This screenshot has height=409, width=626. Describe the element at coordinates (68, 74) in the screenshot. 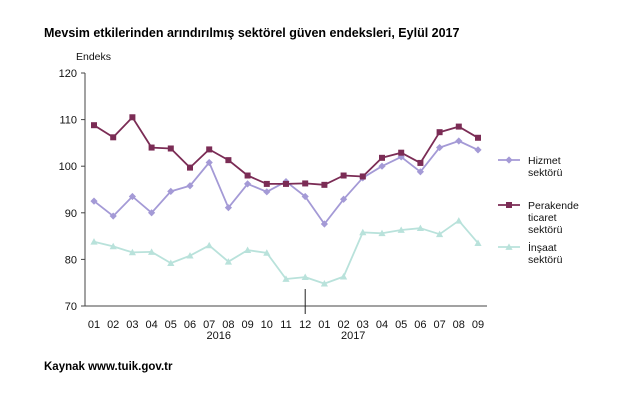

I see `y-tick-label: 120` at that location.